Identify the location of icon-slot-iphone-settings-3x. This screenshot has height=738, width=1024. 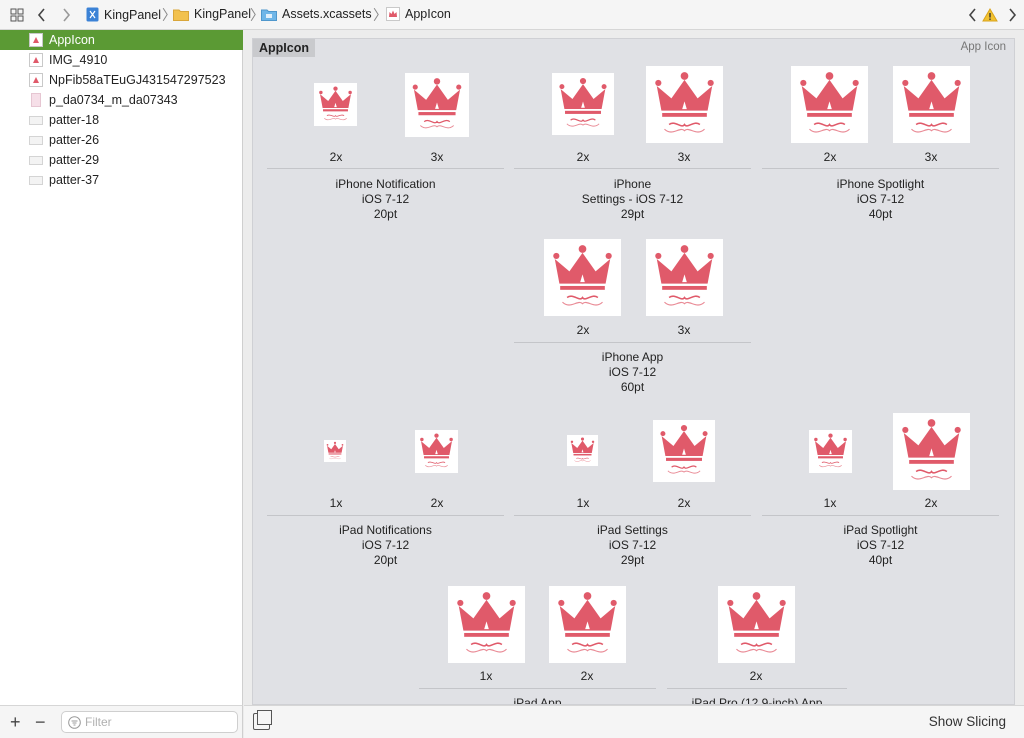
(684, 104).